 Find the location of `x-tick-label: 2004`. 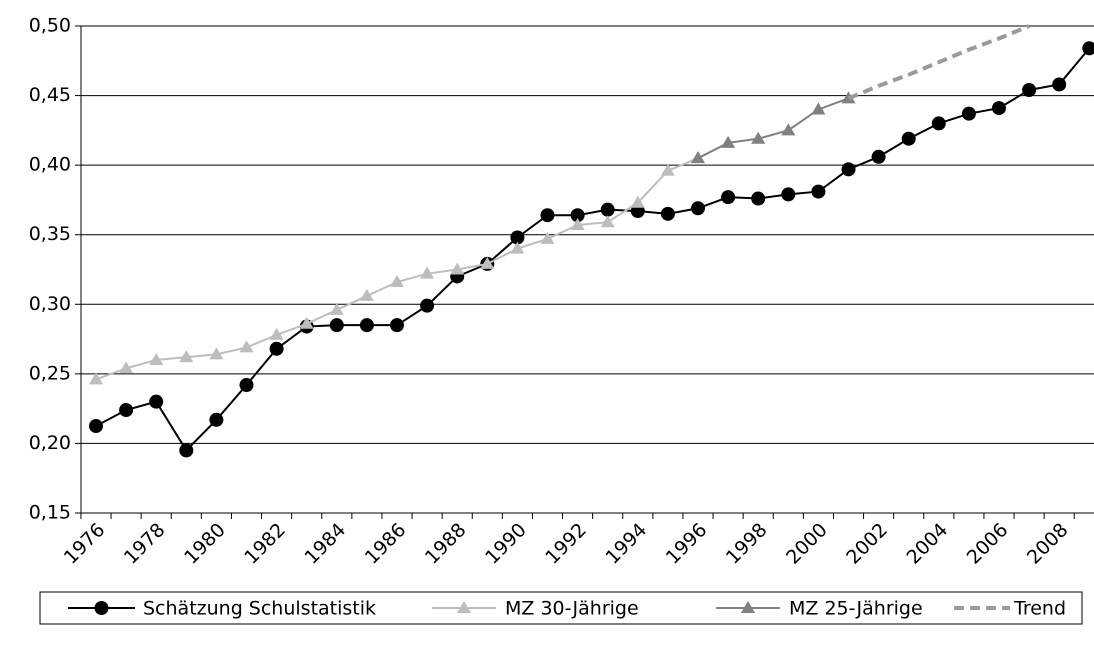

x-tick-label: 2004 is located at coordinates (927, 544).